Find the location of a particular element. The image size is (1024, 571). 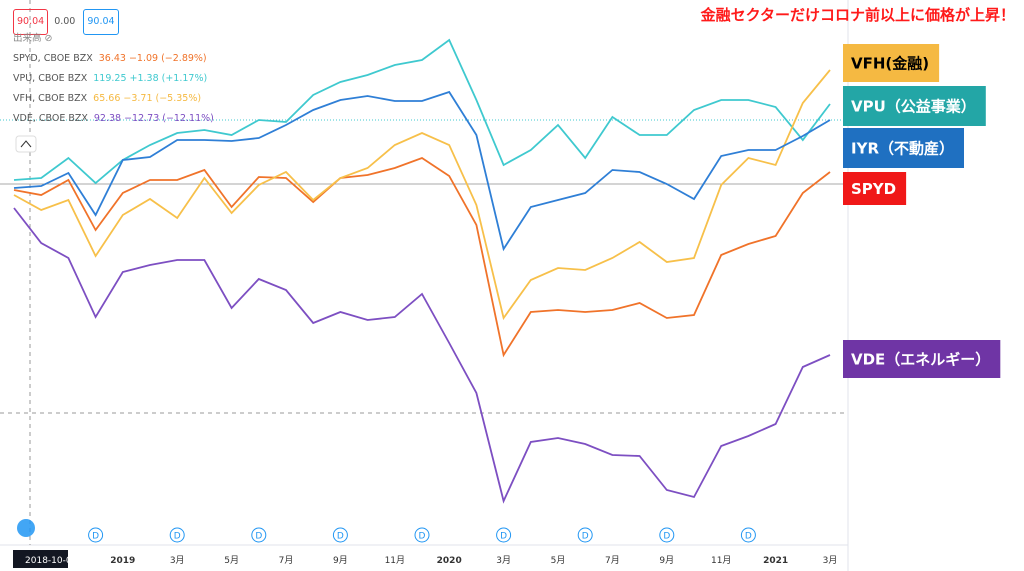

eye-icon: ⊘ is located at coordinates (48, 38).